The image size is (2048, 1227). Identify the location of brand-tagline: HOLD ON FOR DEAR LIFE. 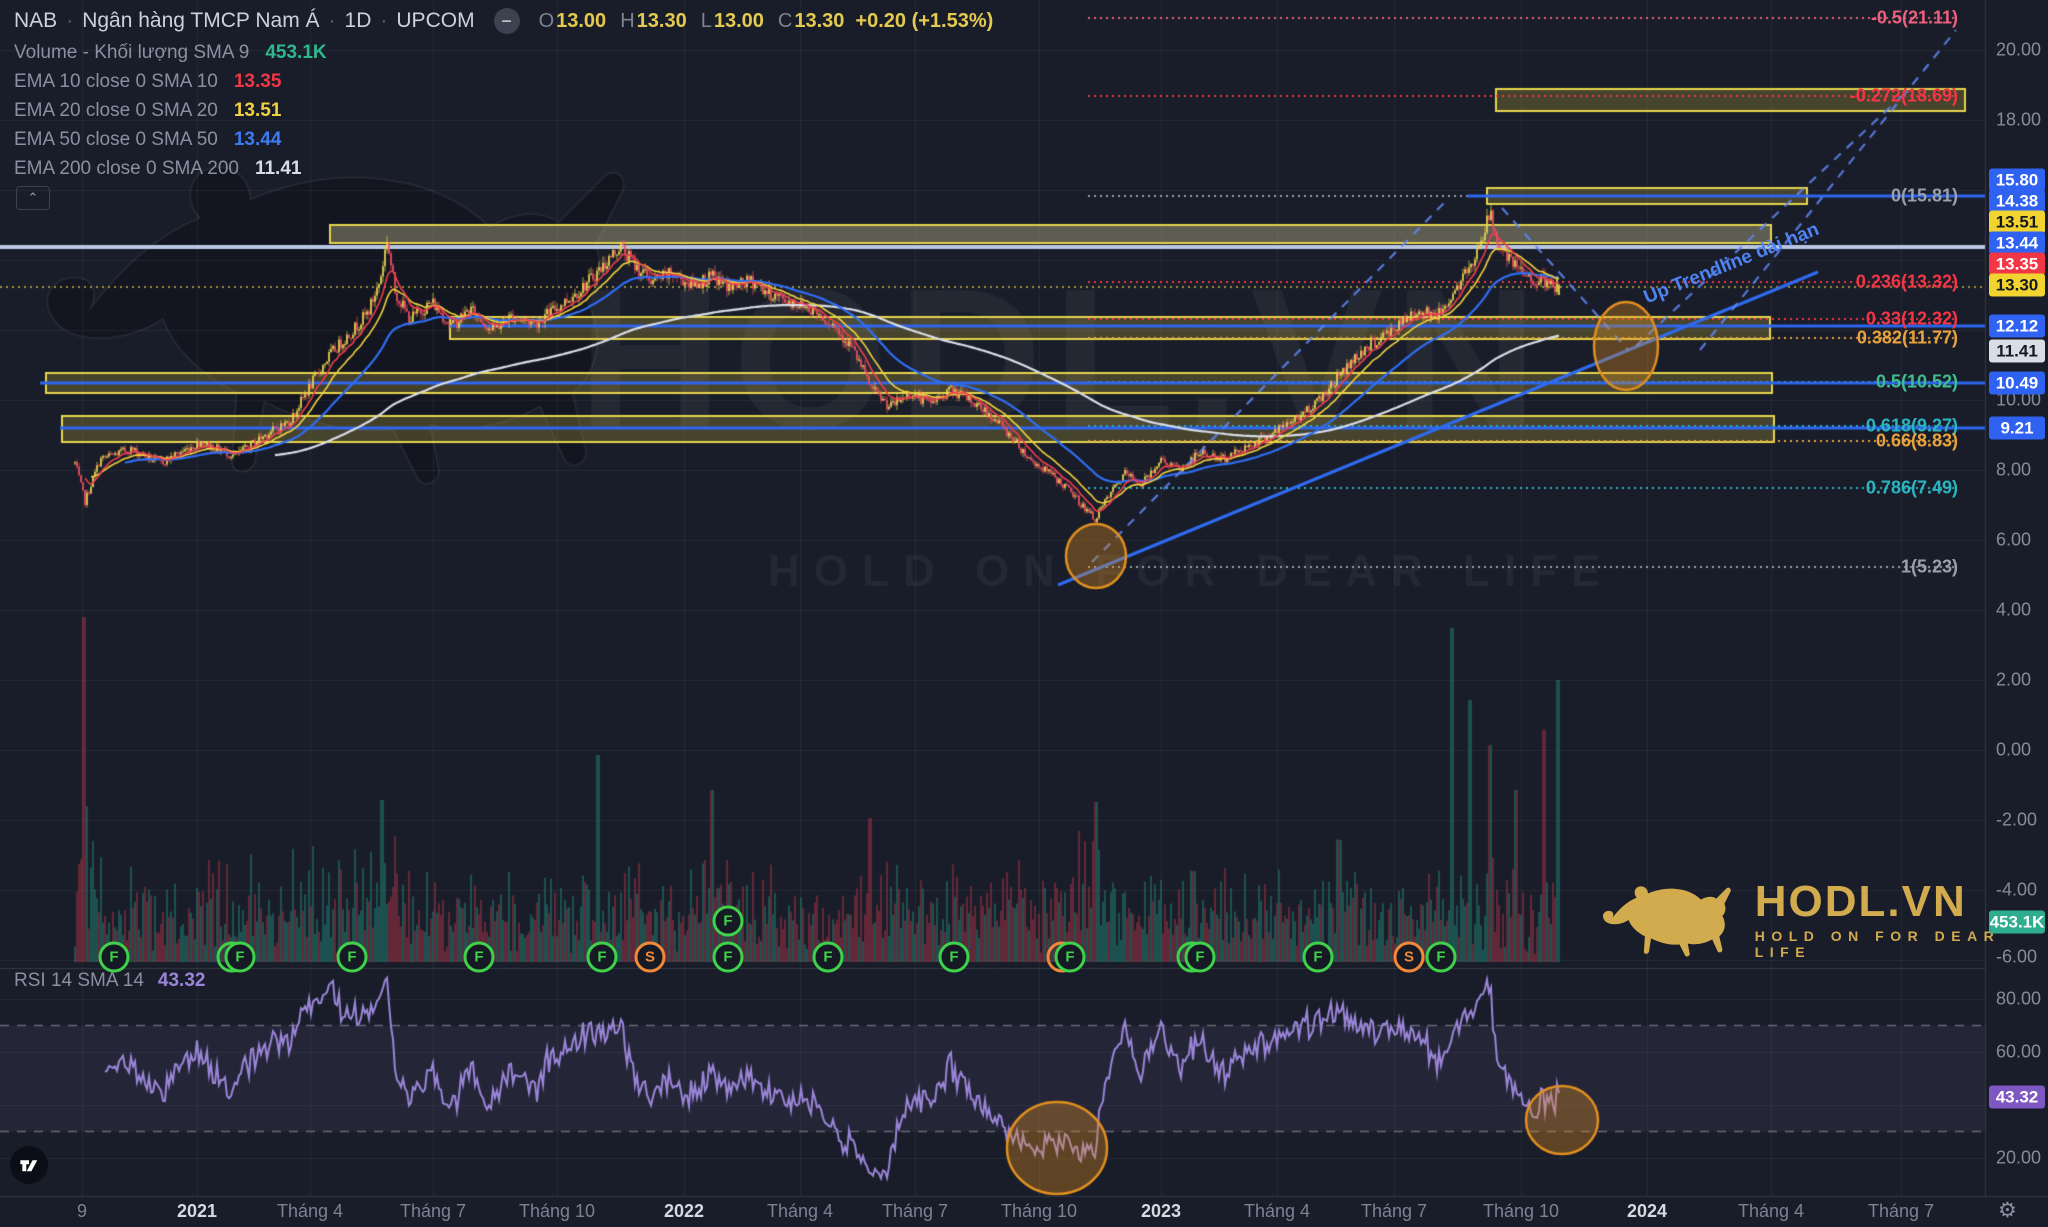
(1877, 944).